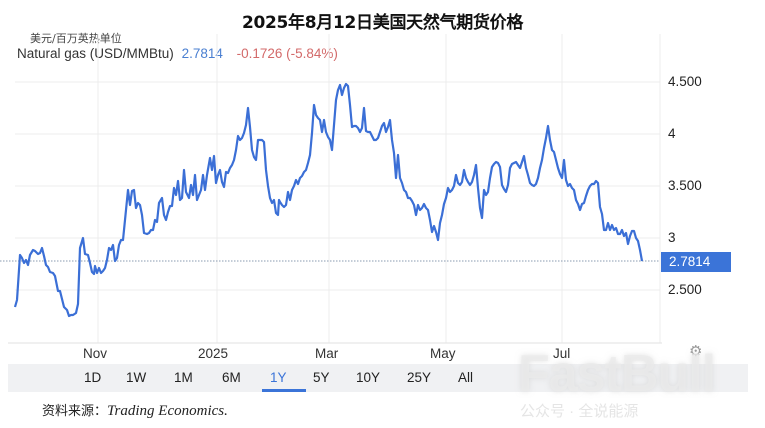  I want to click on range-10y-button: 10Y, so click(368, 377).